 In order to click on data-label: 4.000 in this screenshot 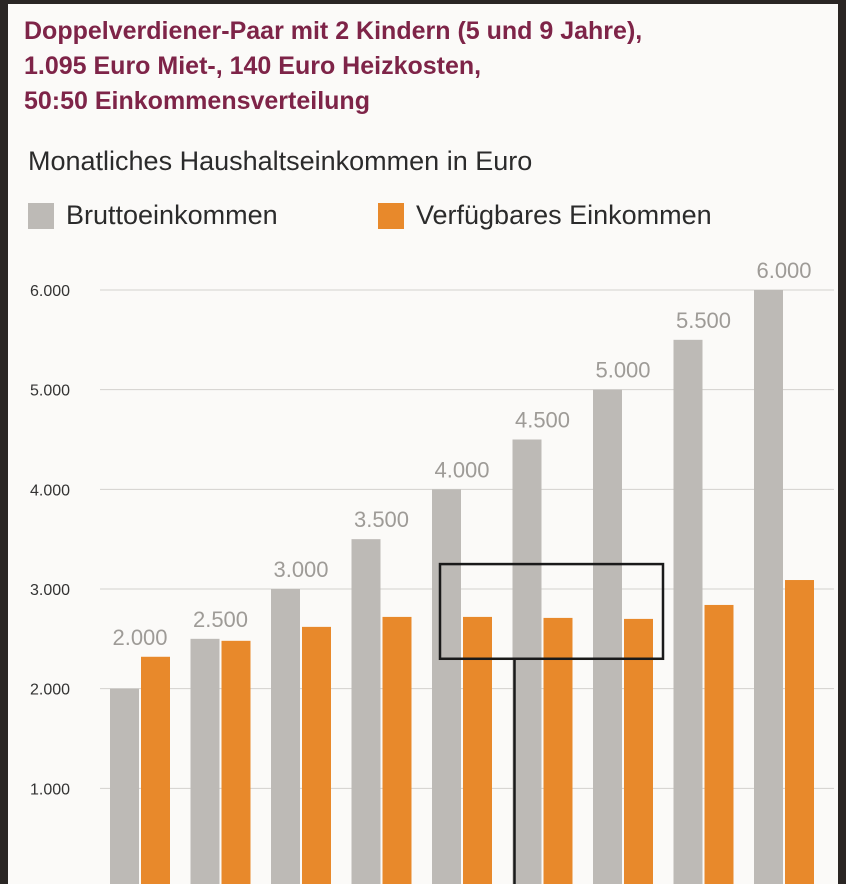, I will do `click(461, 469)`.